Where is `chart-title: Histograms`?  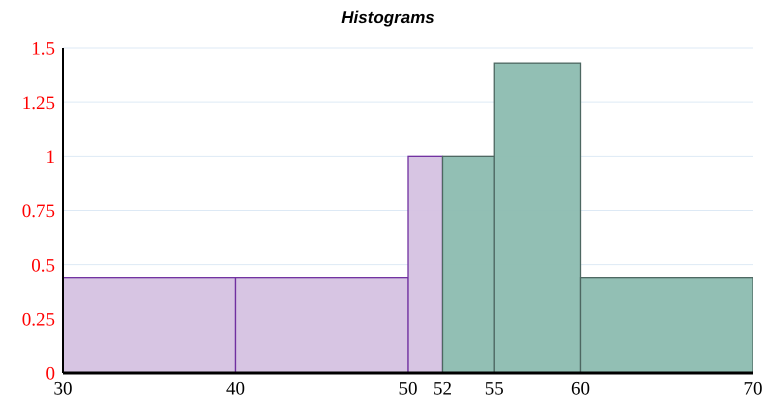
chart-title: Histograms is located at coordinates (388, 18).